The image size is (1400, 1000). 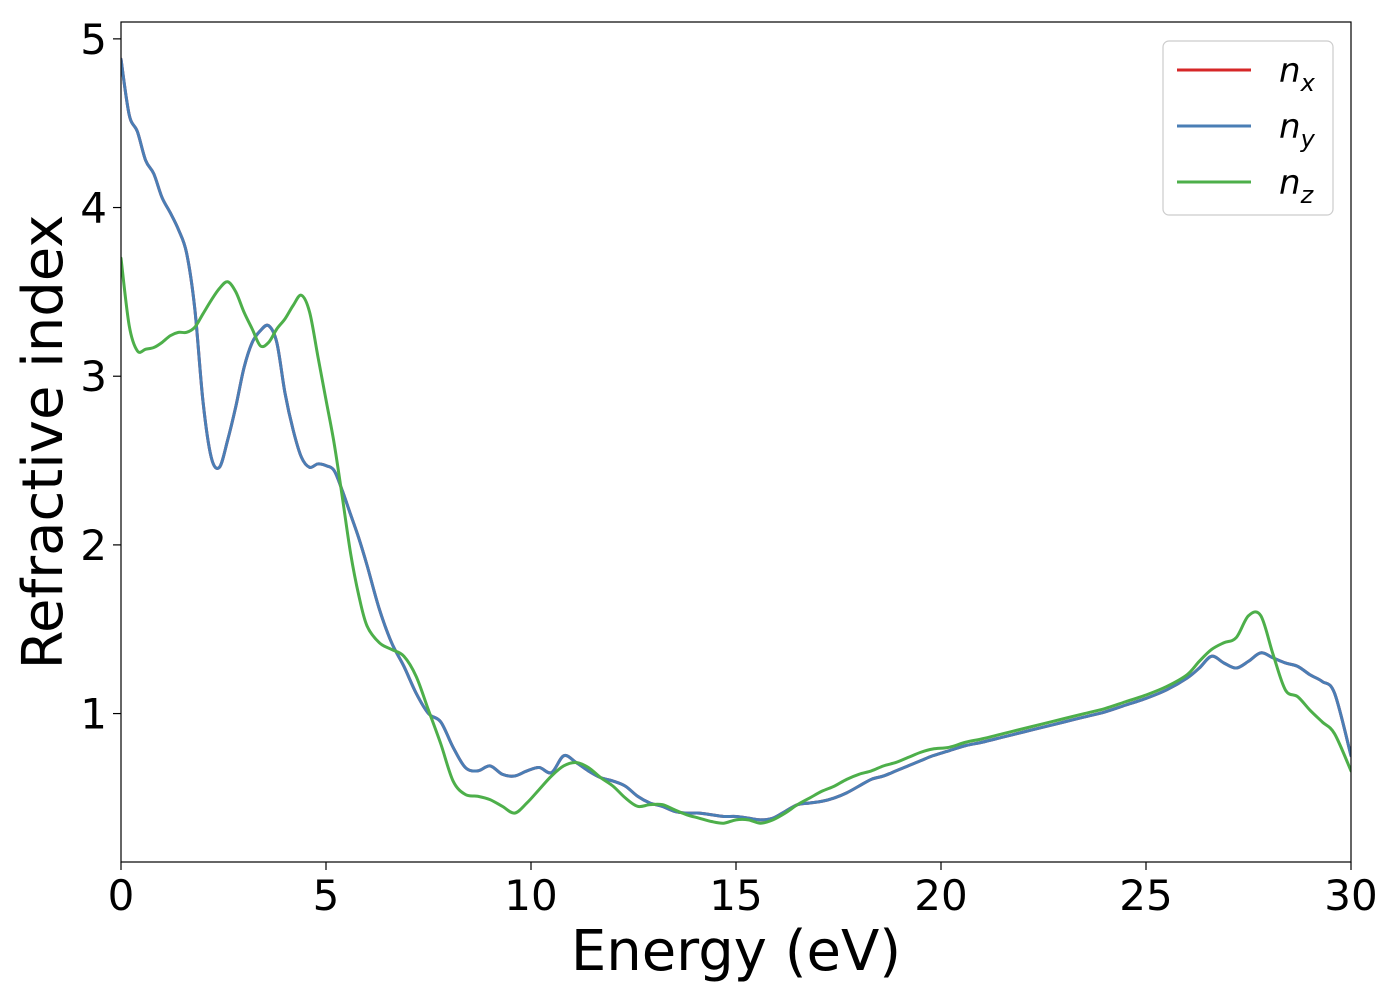 I want to click on legend-label-subscript: y, so click(x=1308, y=139).